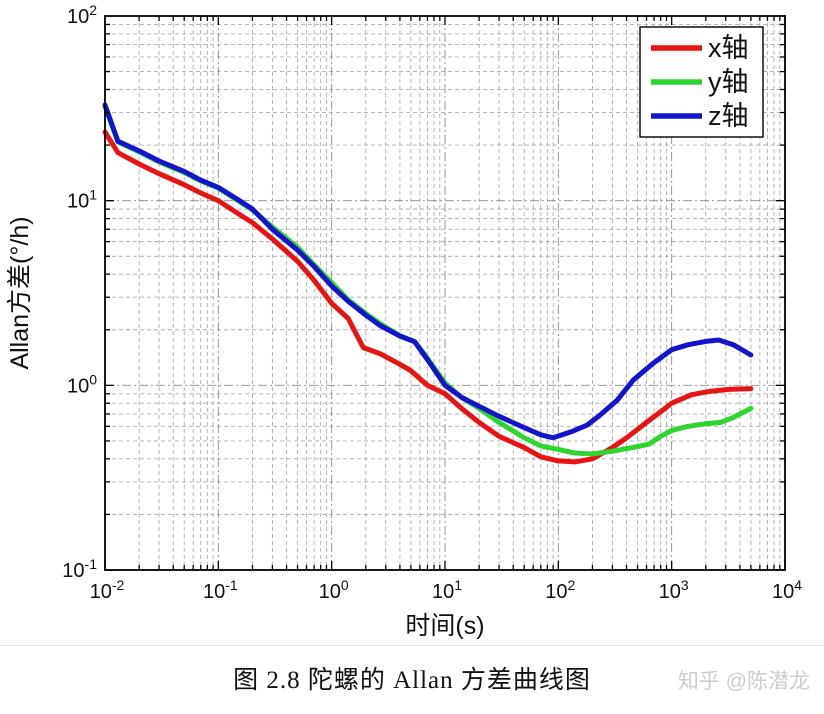 The height and width of the screenshot is (714, 824). I want to click on y-tick-label: 10¹, so click(82, 200).